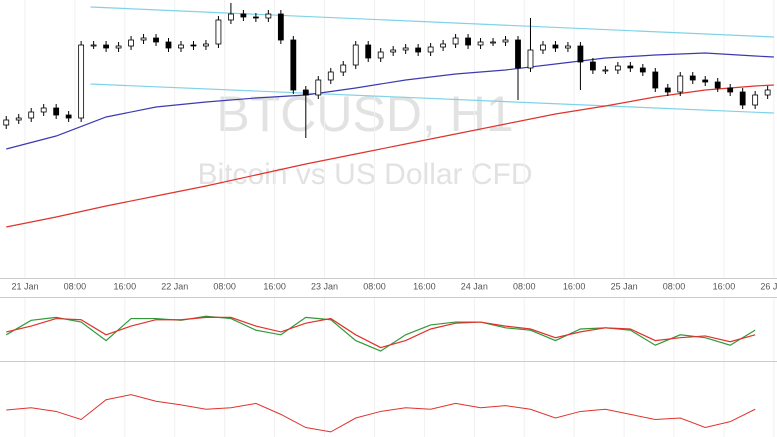  I want to click on x-tick-label: 26 Jan, so click(768, 286).